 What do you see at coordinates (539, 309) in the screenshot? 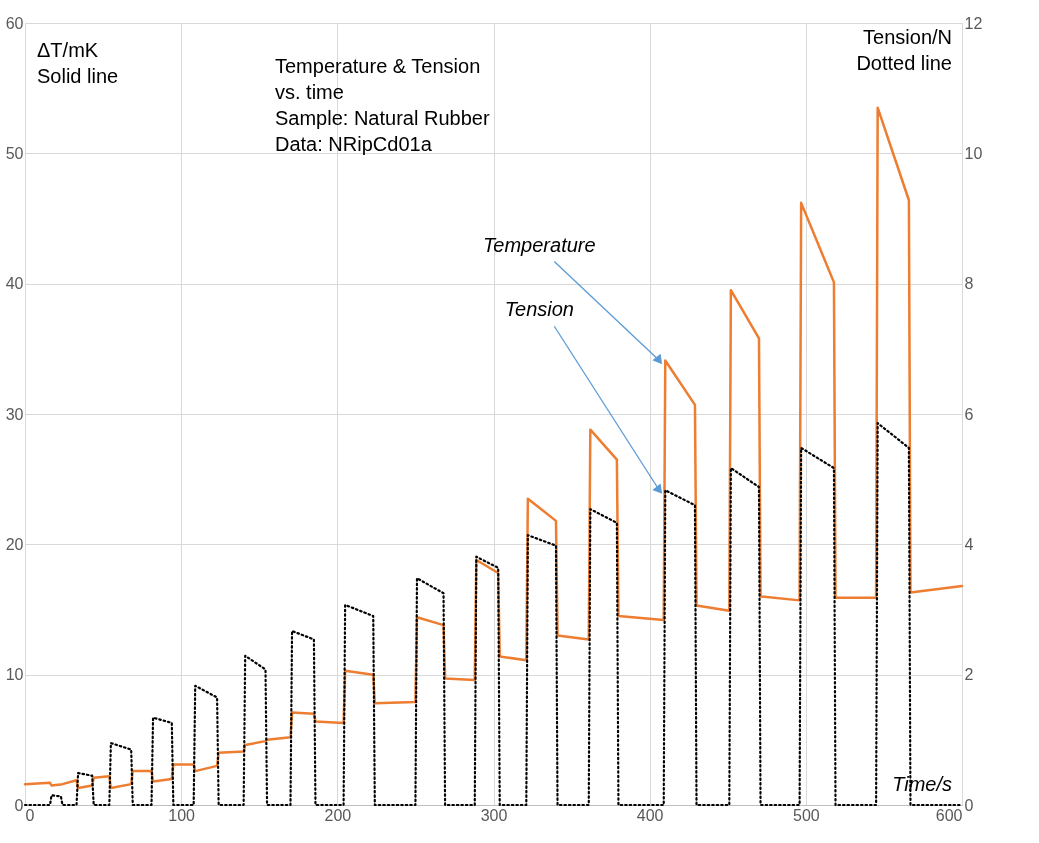
I see `annotation: Tension` at bounding box center [539, 309].